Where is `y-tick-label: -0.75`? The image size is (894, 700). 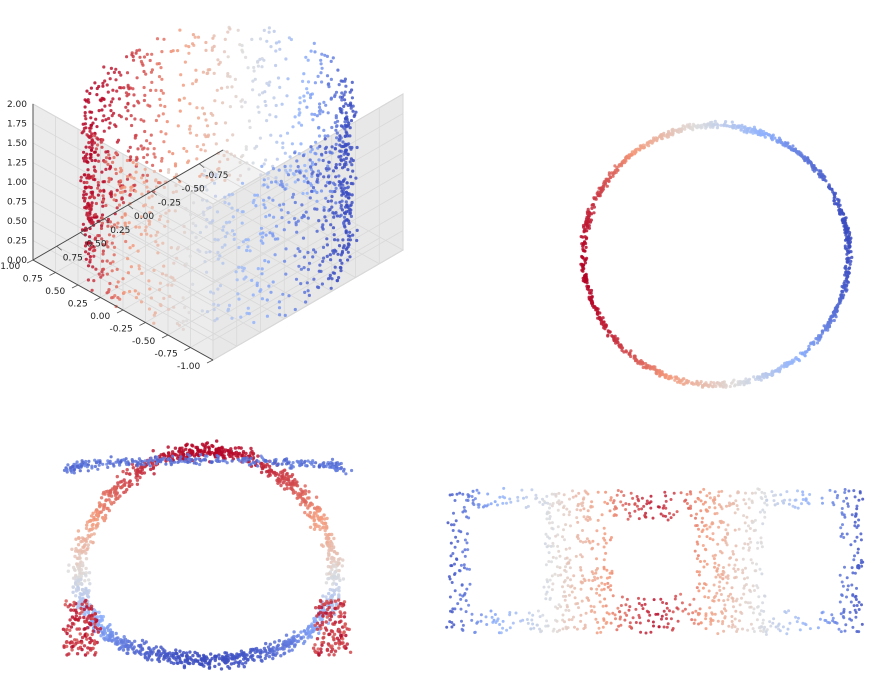
y-tick-label: -0.75 is located at coordinates (165, 354).